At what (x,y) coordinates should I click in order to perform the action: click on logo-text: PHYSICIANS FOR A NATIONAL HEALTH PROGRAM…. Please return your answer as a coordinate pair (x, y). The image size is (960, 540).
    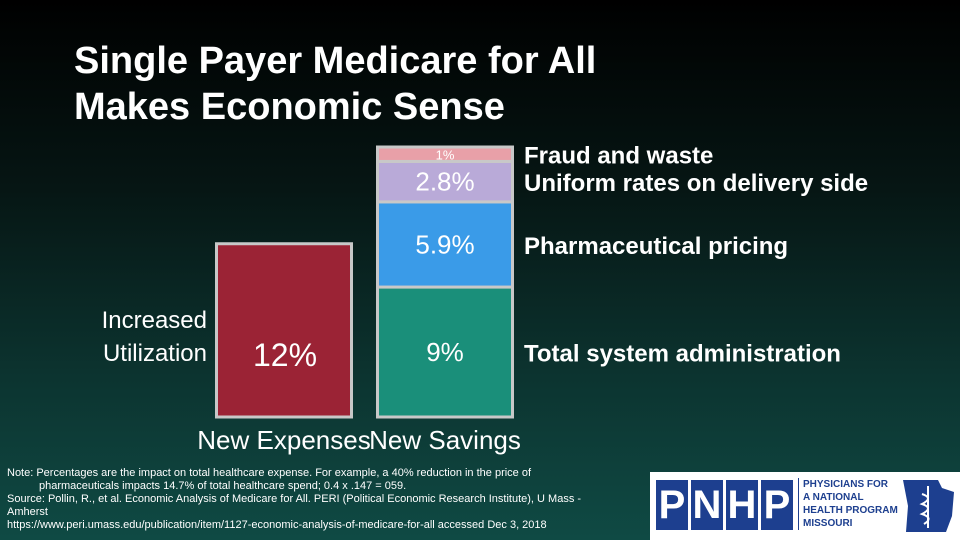
    Looking at the image, I should click on (848, 504).